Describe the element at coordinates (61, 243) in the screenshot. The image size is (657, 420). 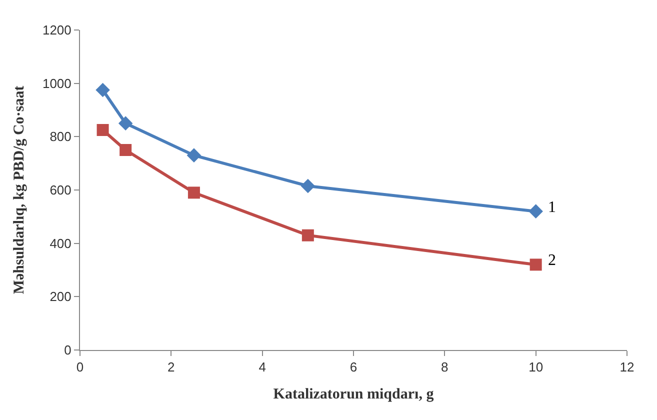
I see `y-tick-label: 400` at that location.